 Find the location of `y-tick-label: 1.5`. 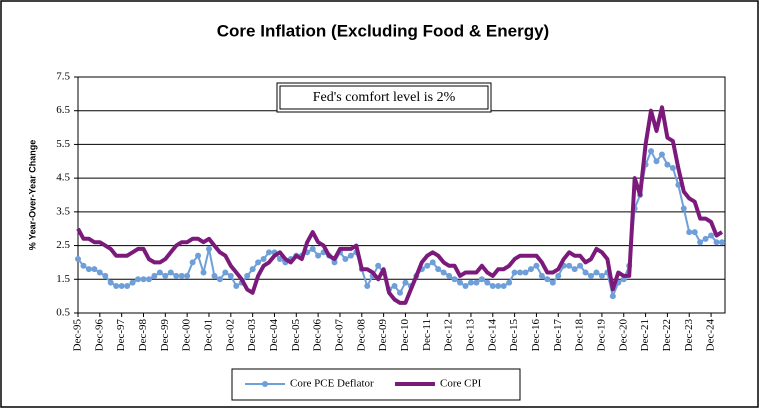

y-tick-label: 1.5 is located at coordinates (63, 279).